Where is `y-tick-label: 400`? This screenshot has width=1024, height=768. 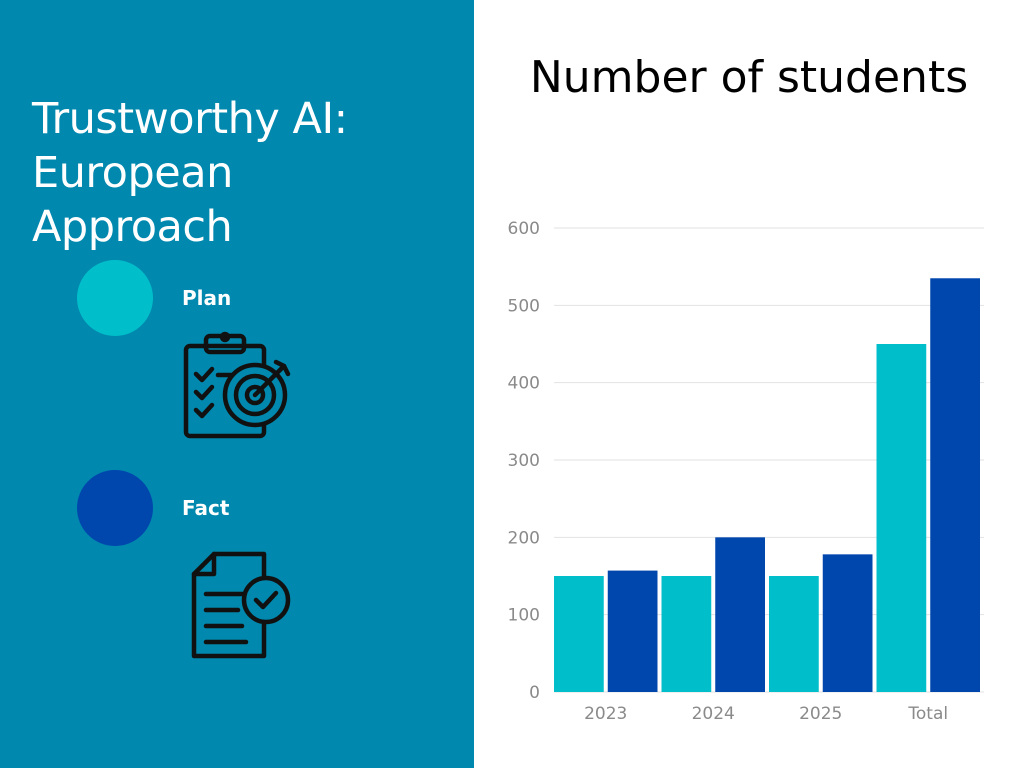 y-tick-label: 400 is located at coordinates (524, 384).